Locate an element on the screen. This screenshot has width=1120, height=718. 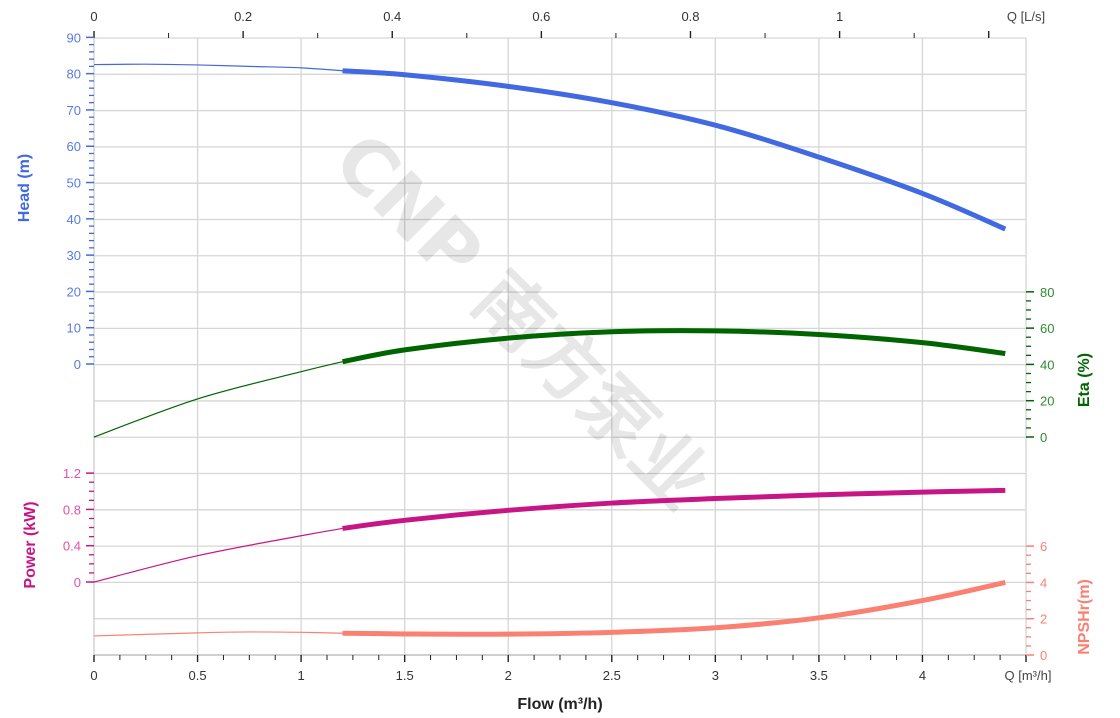
head-axis-tick-label: 60 is located at coordinates (74, 146).